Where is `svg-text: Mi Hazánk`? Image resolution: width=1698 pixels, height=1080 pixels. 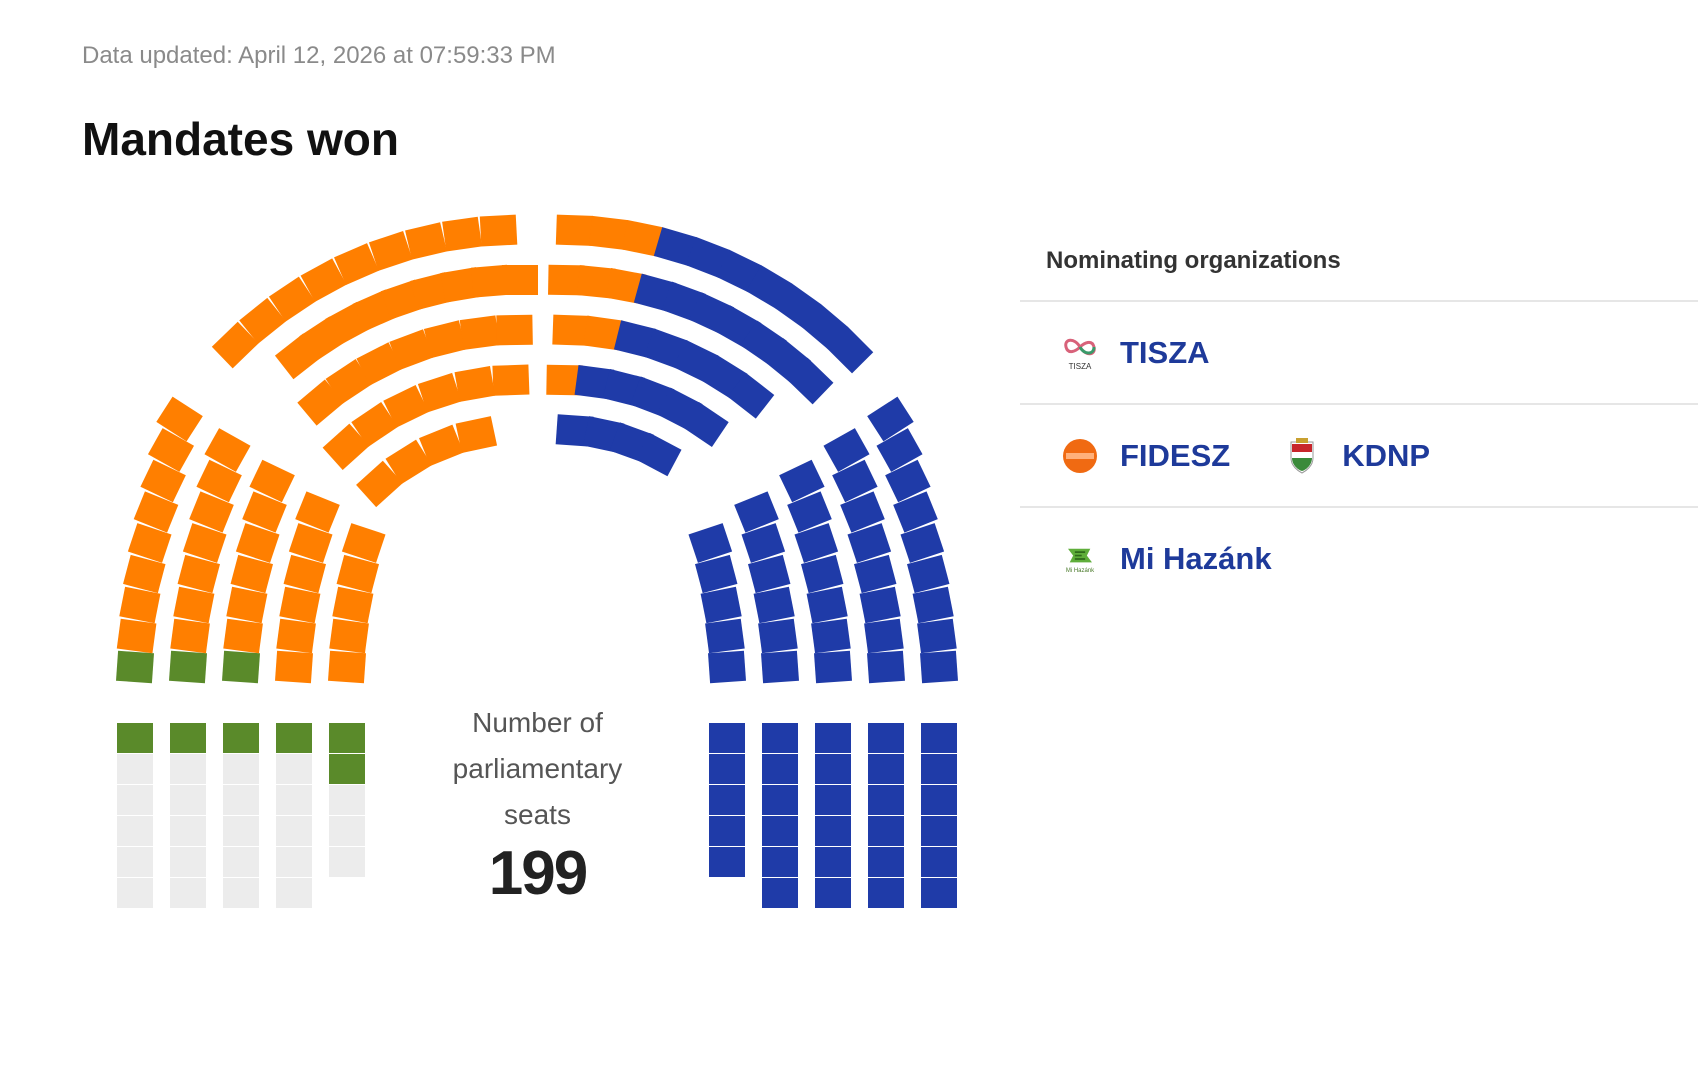 svg-text: Mi Hazánk is located at coordinates (1080, 570).